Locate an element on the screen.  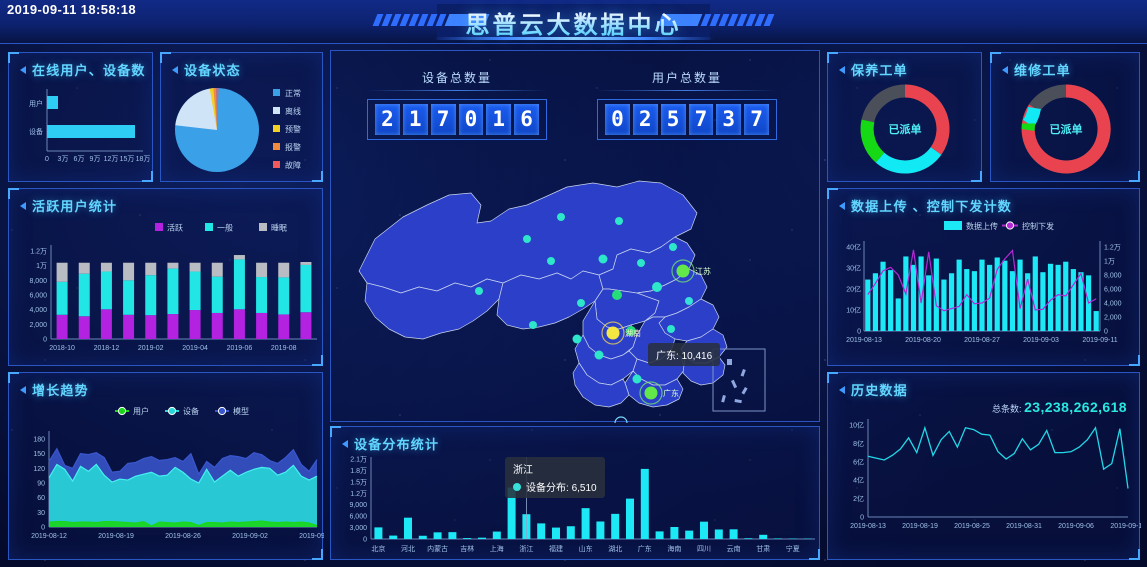
counter-digit: 5 is located at coordinates (673, 119).